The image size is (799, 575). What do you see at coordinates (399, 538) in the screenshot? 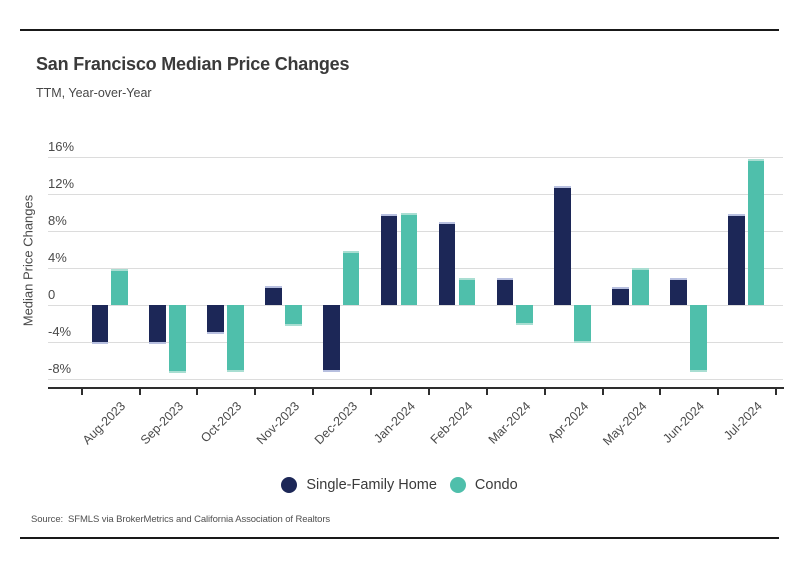
I see `bottom-border-line` at bounding box center [399, 538].